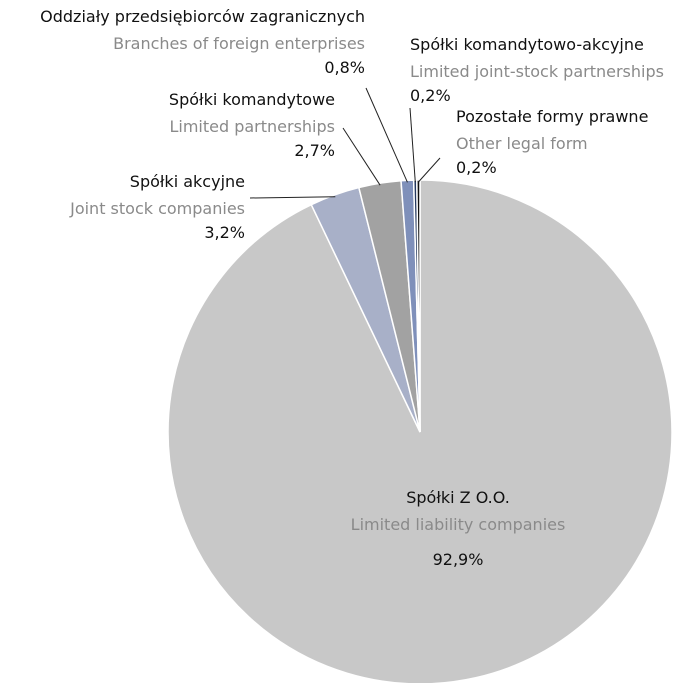 The height and width of the screenshot is (683, 692). Describe the element at coordinates (157, 208) in the screenshot. I see `slice-sublabel: Joint stock companies` at that location.